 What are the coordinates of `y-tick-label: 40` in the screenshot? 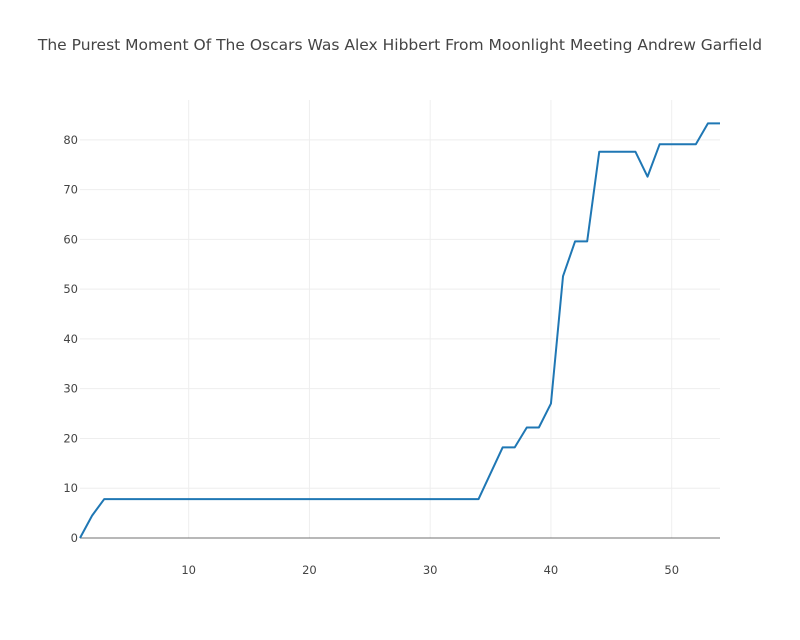 It's located at (70, 339).